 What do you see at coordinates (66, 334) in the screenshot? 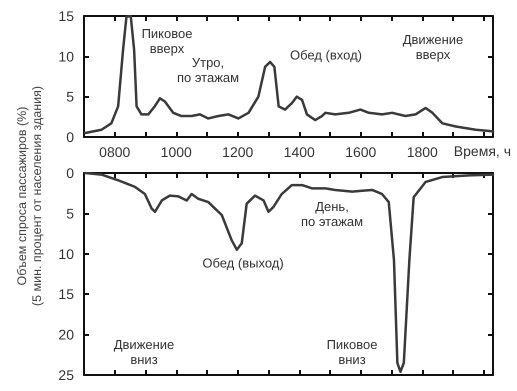
I see `y-tick-label: 20` at bounding box center [66, 334].